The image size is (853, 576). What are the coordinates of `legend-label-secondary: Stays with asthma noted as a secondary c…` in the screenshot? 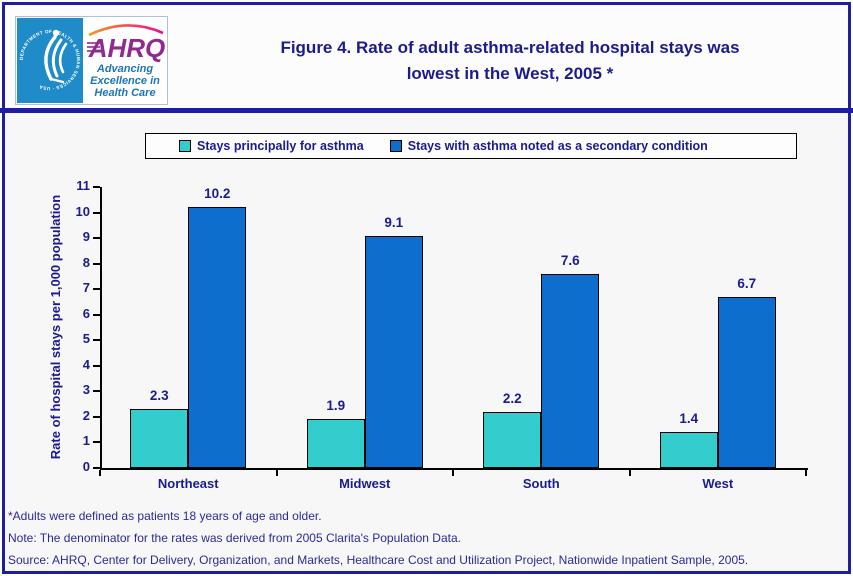 It's located at (557, 146).